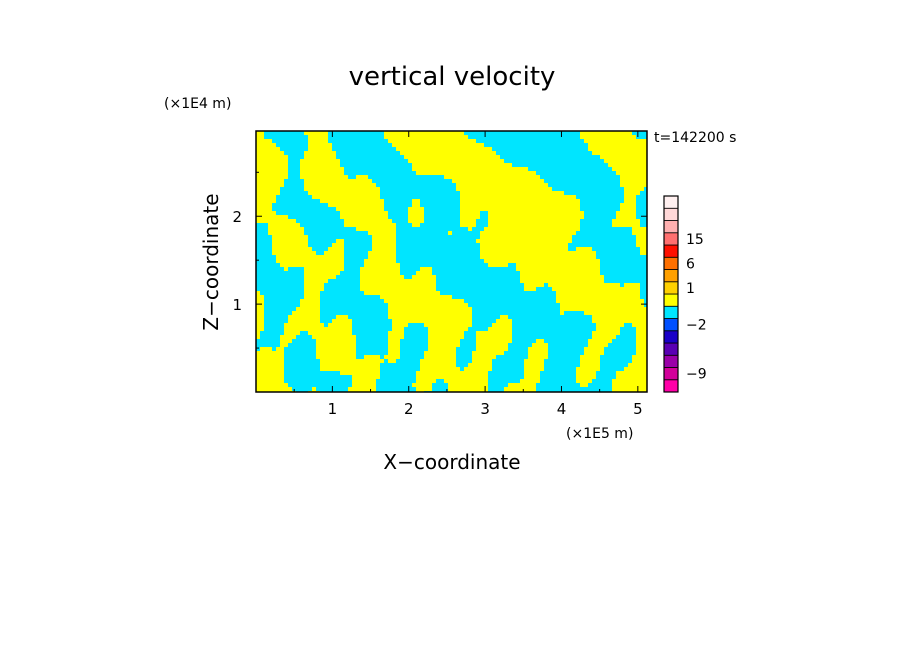  I want to click on x-scale-label: (×1E5 m), so click(599, 434).